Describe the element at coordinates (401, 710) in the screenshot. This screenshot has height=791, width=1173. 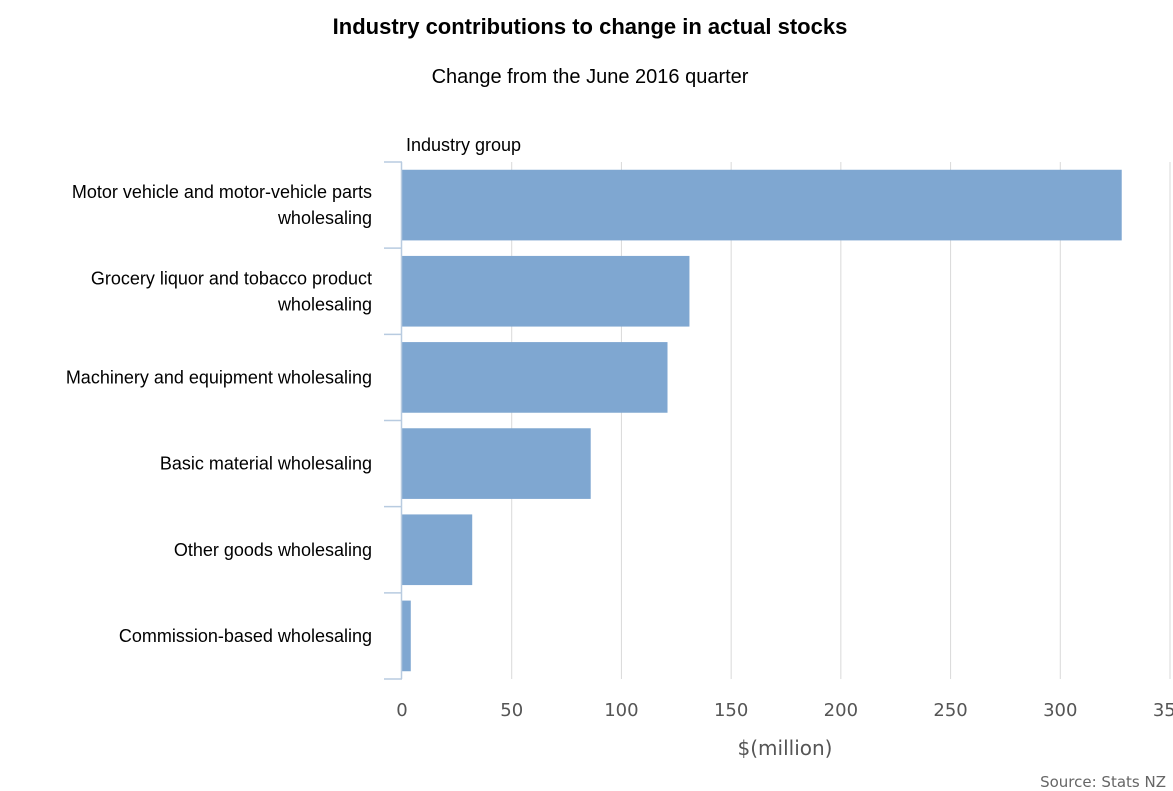
I see `x-tick-label: 0` at that location.